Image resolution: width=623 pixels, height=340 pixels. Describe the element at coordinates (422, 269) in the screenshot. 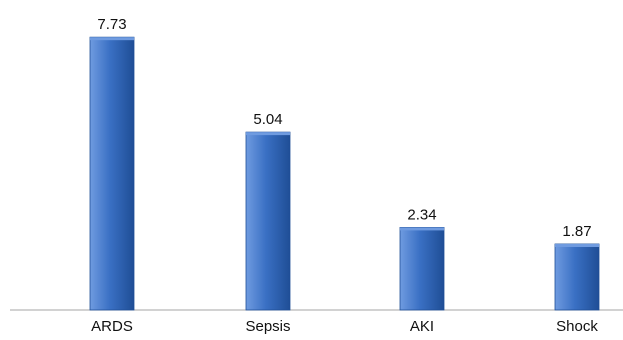

I see `bar-aki` at that location.